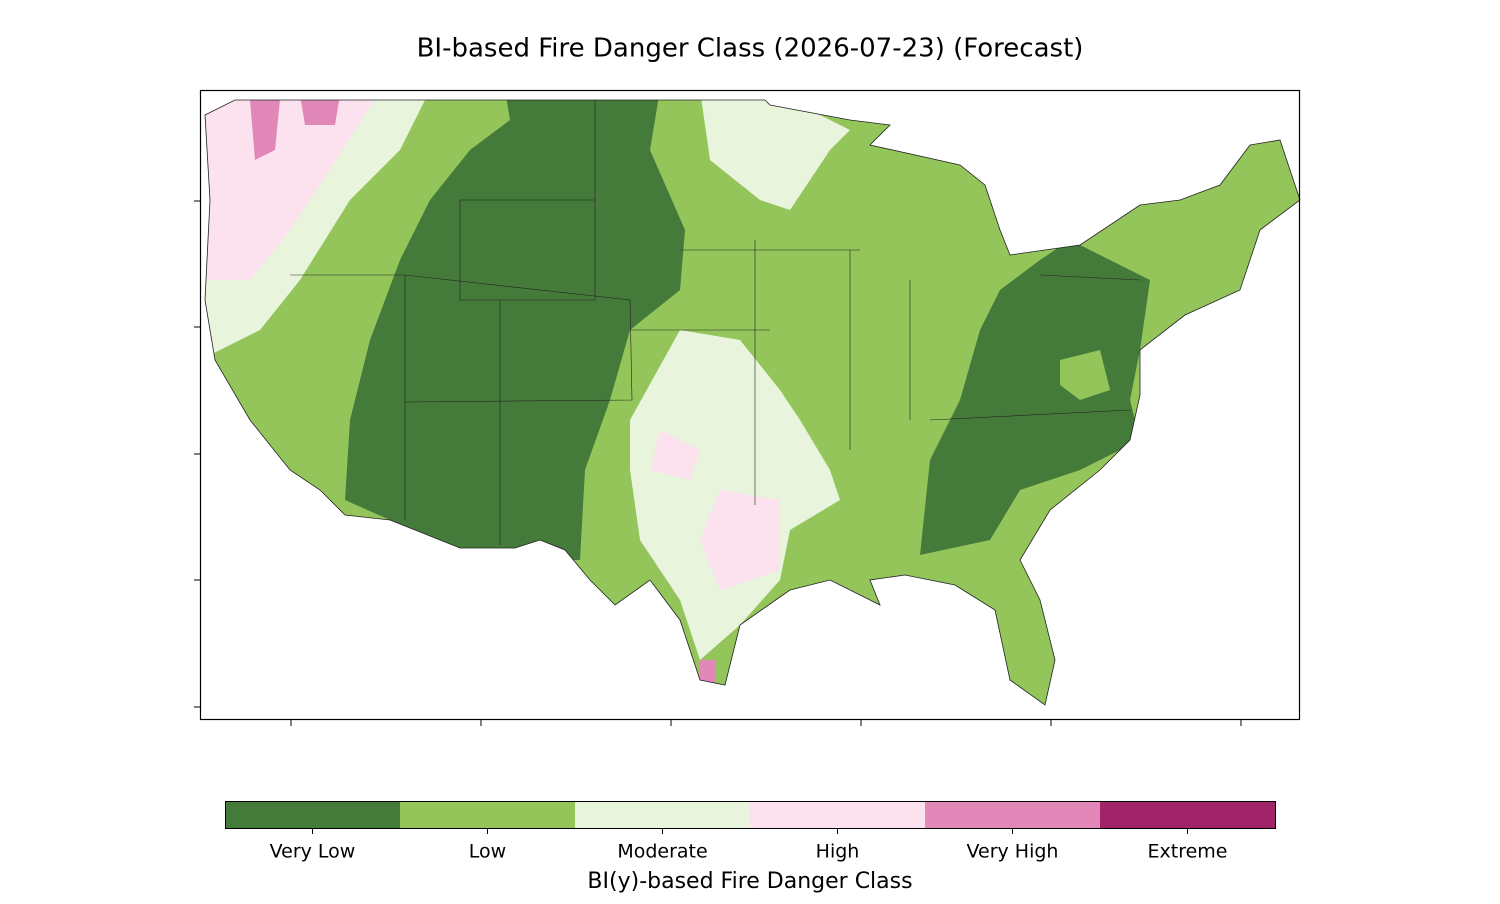 Image resolution: width=1500 pixels, height=904 pixels. What do you see at coordinates (749, 881) in the screenshot?
I see `colorbar-title: BI(y)-based Fire Danger Class` at bounding box center [749, 881].